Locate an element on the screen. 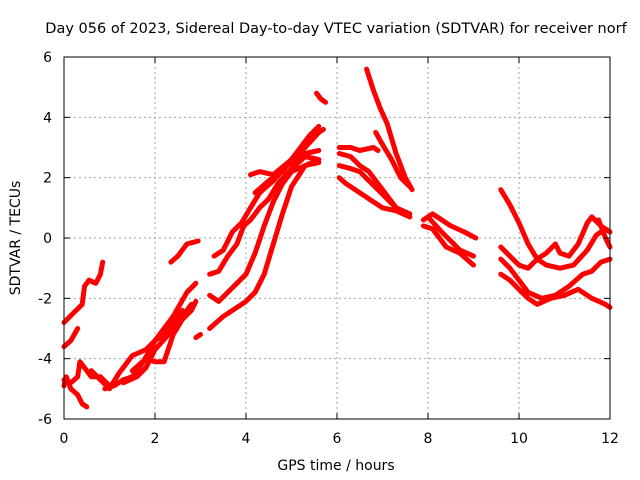  y-tick-label: 2 is located at coordinates (47, 179).